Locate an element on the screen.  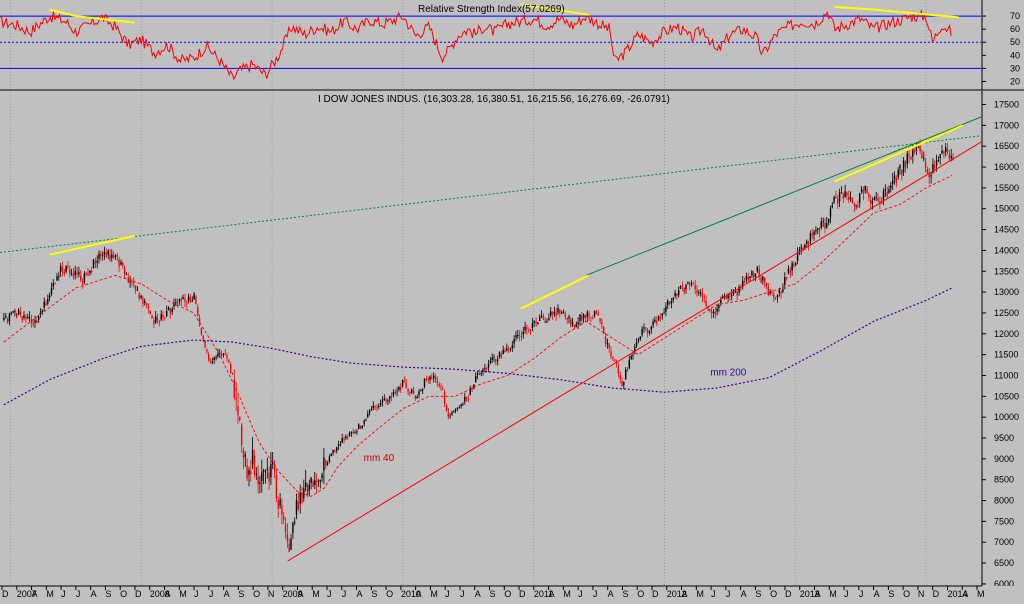
x-tick-label-3: M is located at coordinates (50, 594).